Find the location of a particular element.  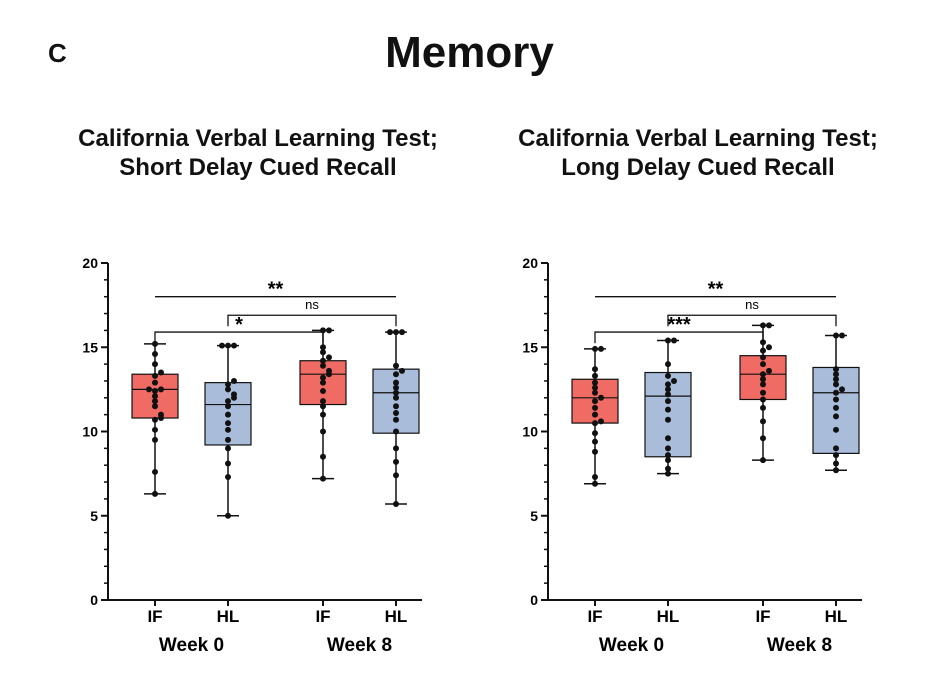

significance-label: ns is located at coordinates (752, 304).